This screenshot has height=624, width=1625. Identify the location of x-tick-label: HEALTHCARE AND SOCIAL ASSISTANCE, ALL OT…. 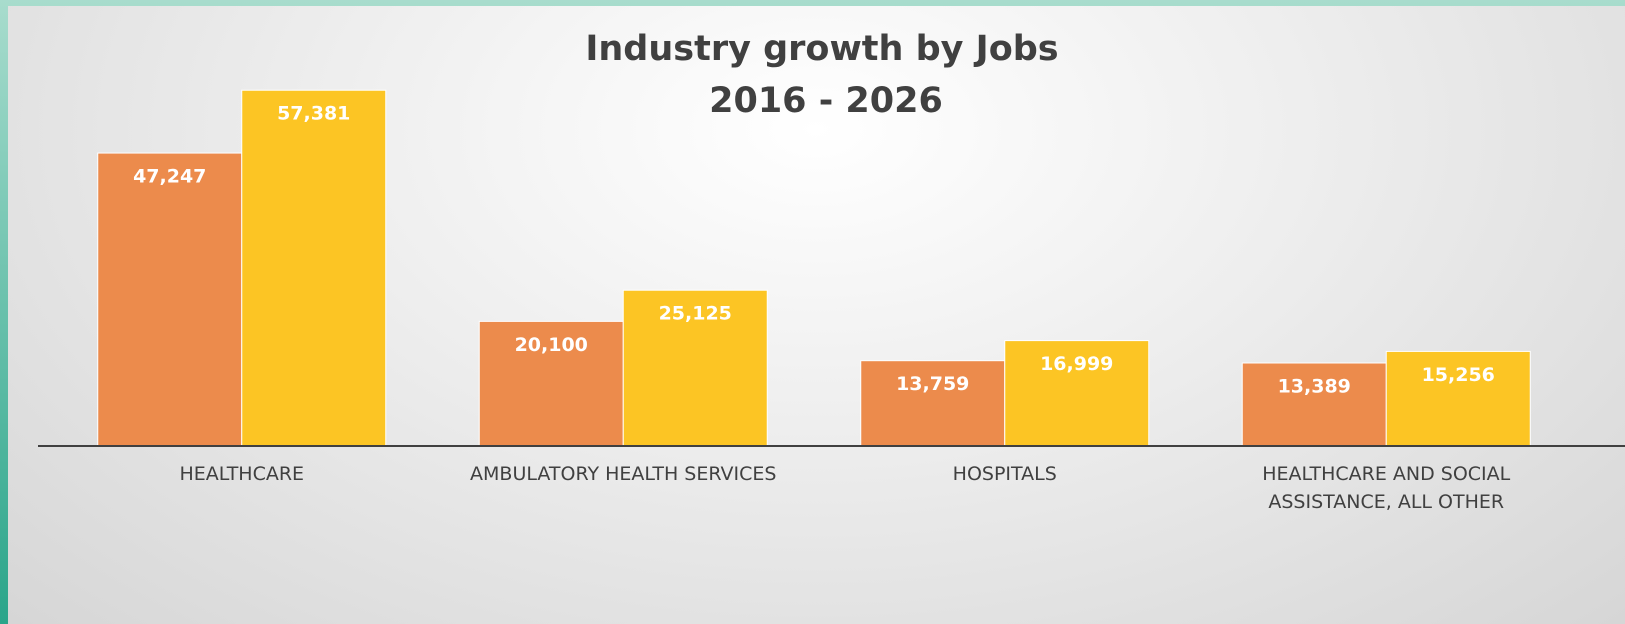
(1386, 488).